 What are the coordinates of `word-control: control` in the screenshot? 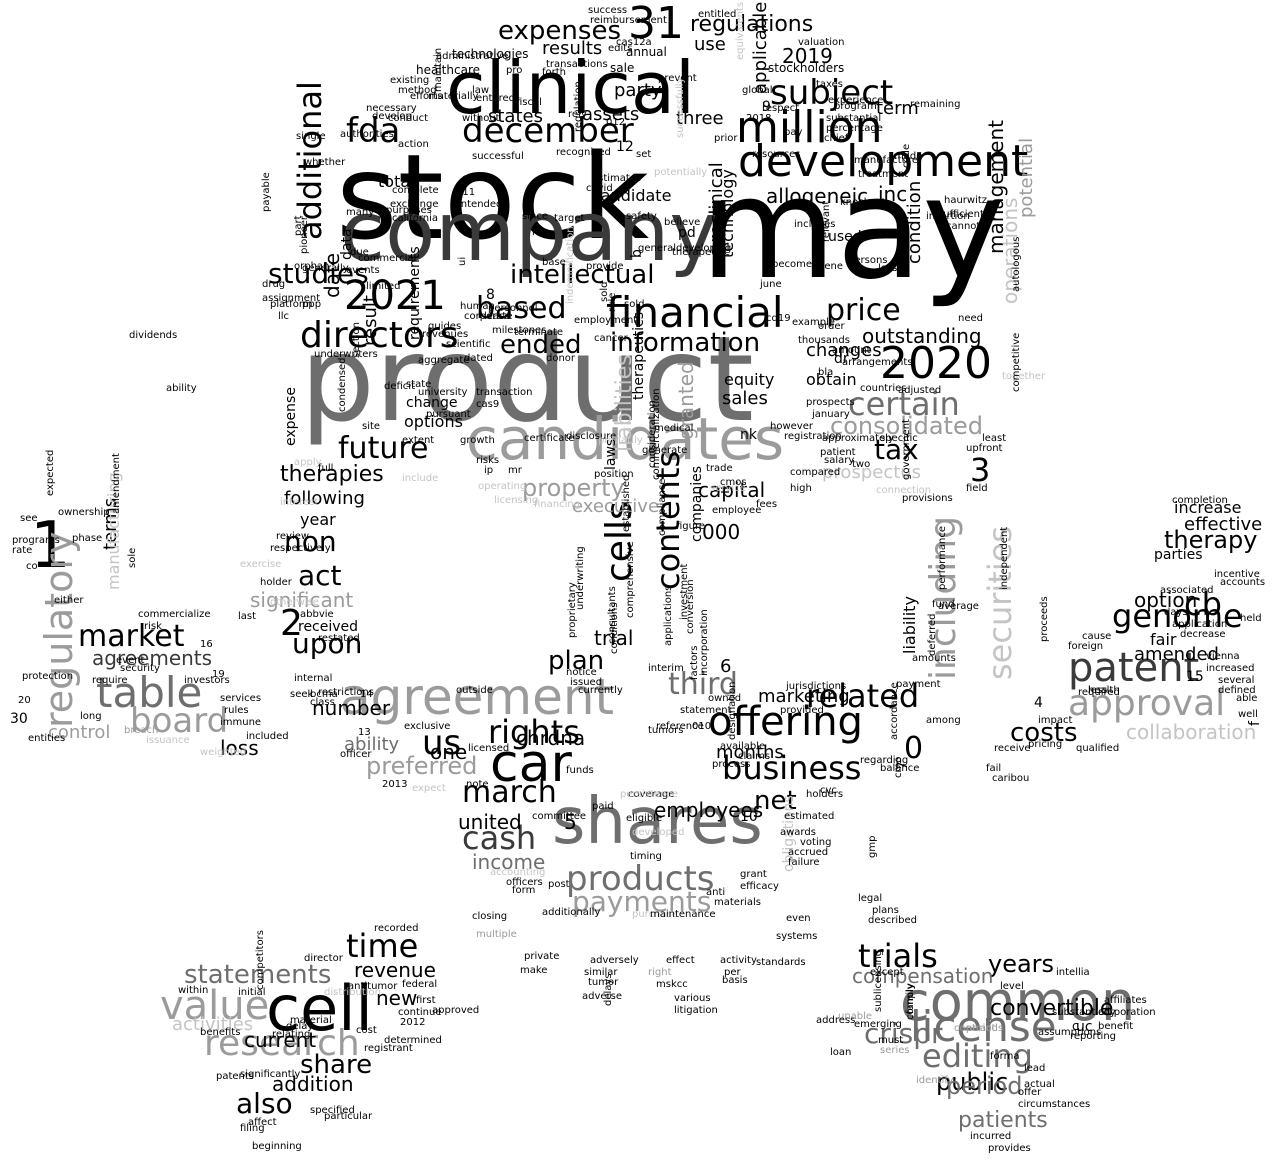 It's located at (79, 732).